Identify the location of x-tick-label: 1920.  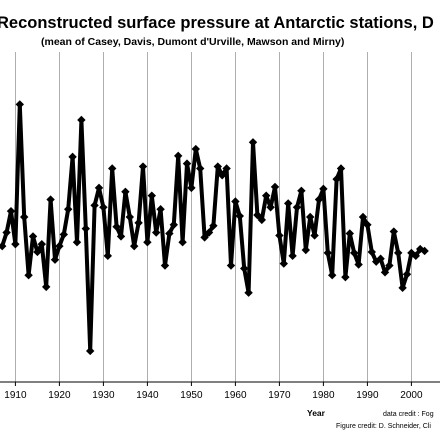
(59, 395).